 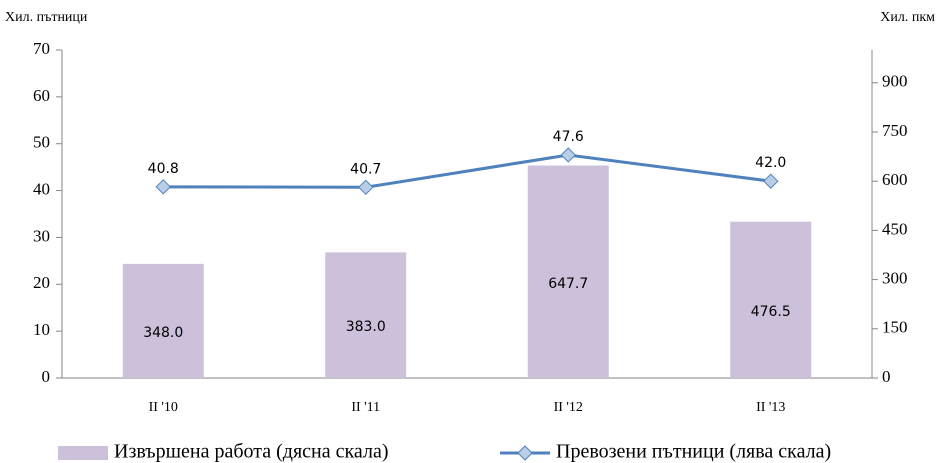 What do you see at coordinates (525, 453) in the screenshot?
I see `legend-marker` at bounding box center [525, 453].